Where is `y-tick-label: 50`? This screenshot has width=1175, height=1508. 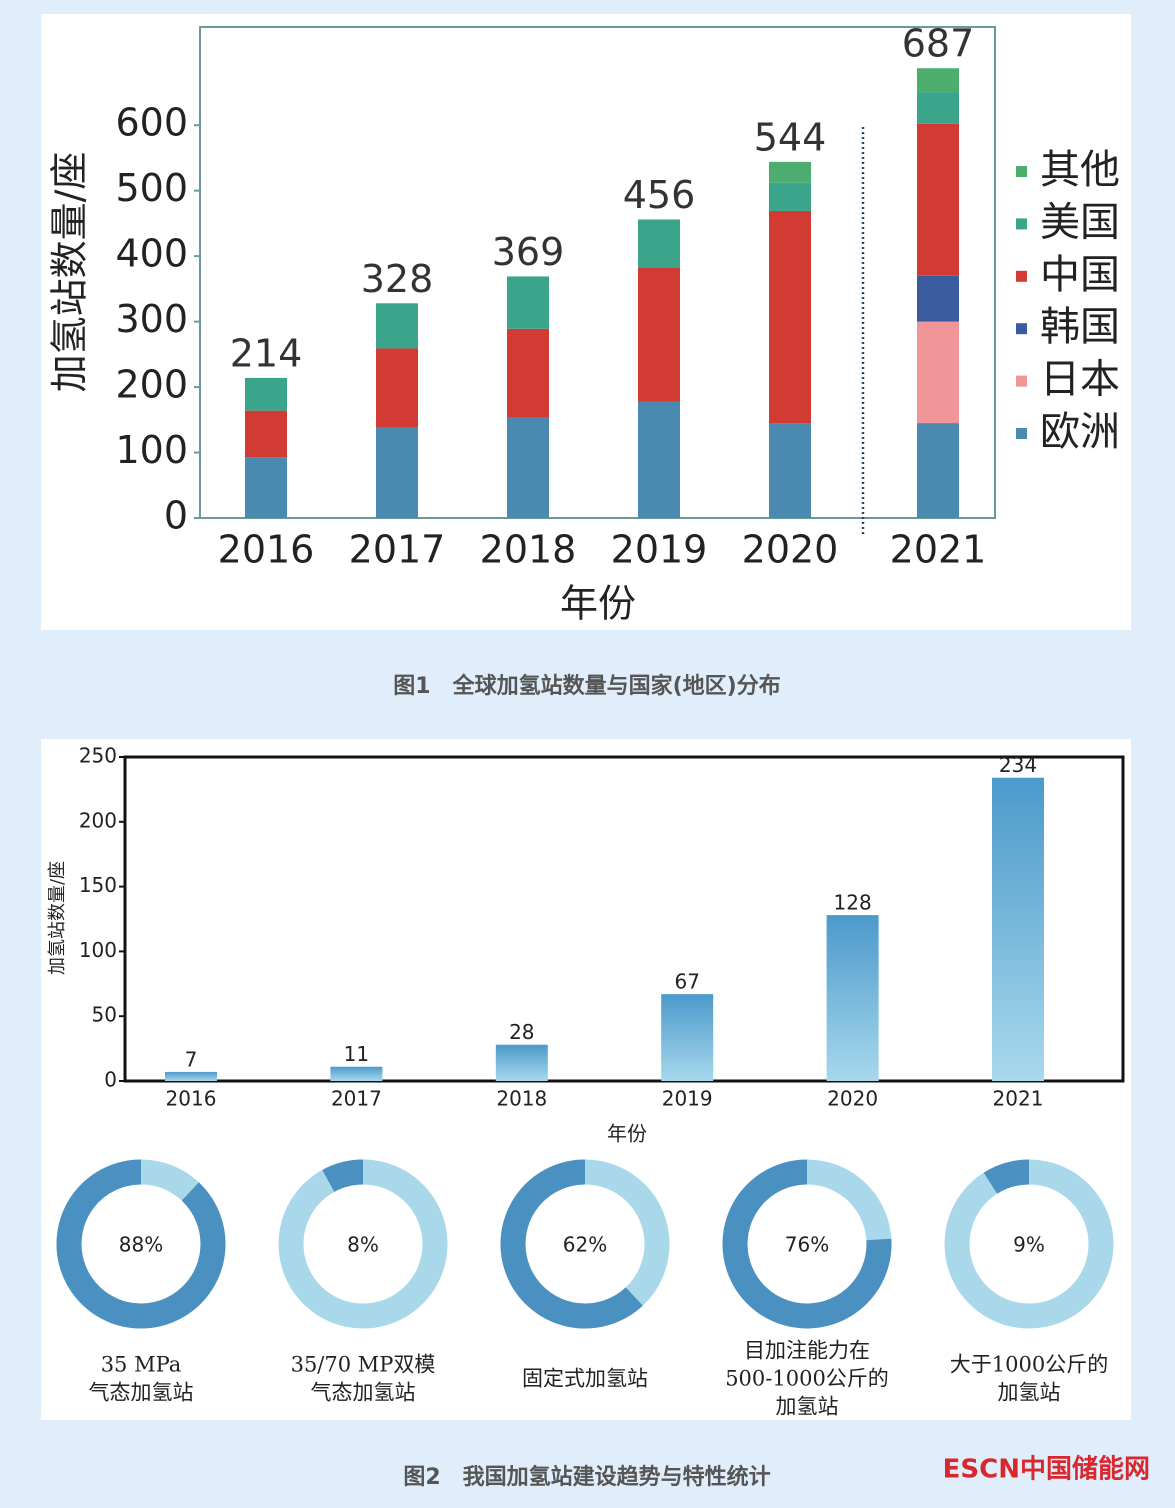
y-tick-label: 50 is located at coordinates (104, 1015).